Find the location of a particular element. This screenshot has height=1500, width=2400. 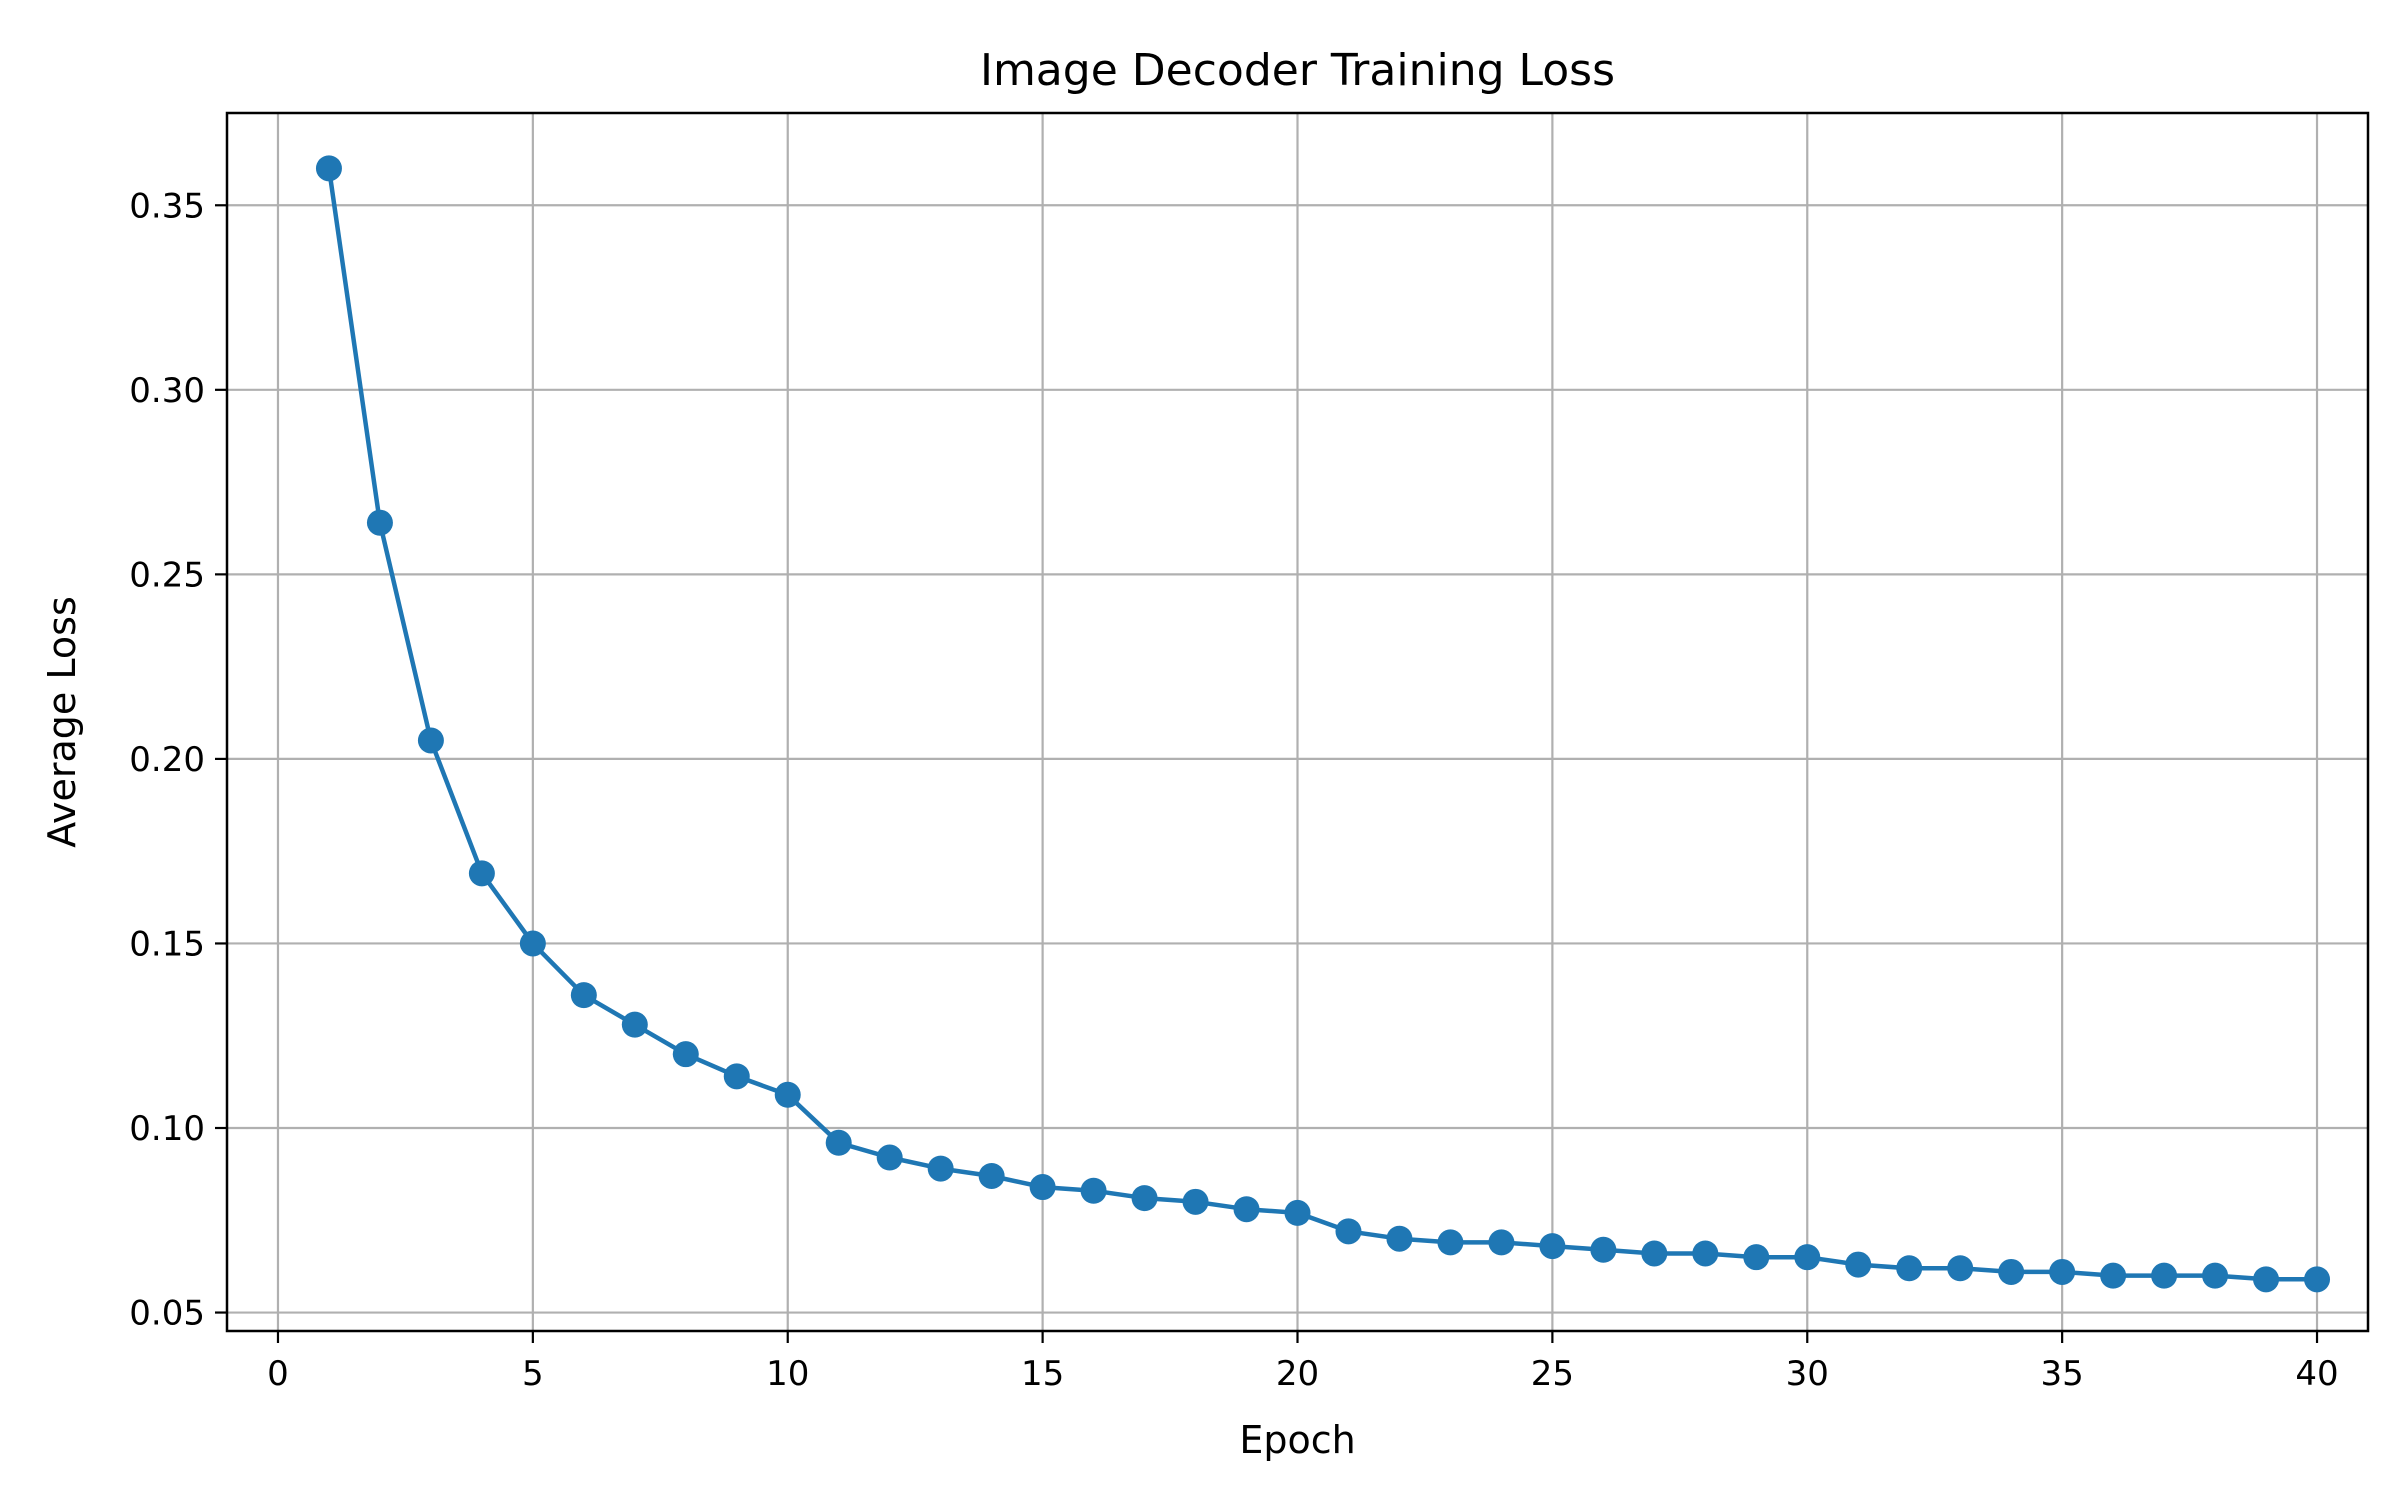

x-tick-label: 25 is located at coordinates (1552, 1374).